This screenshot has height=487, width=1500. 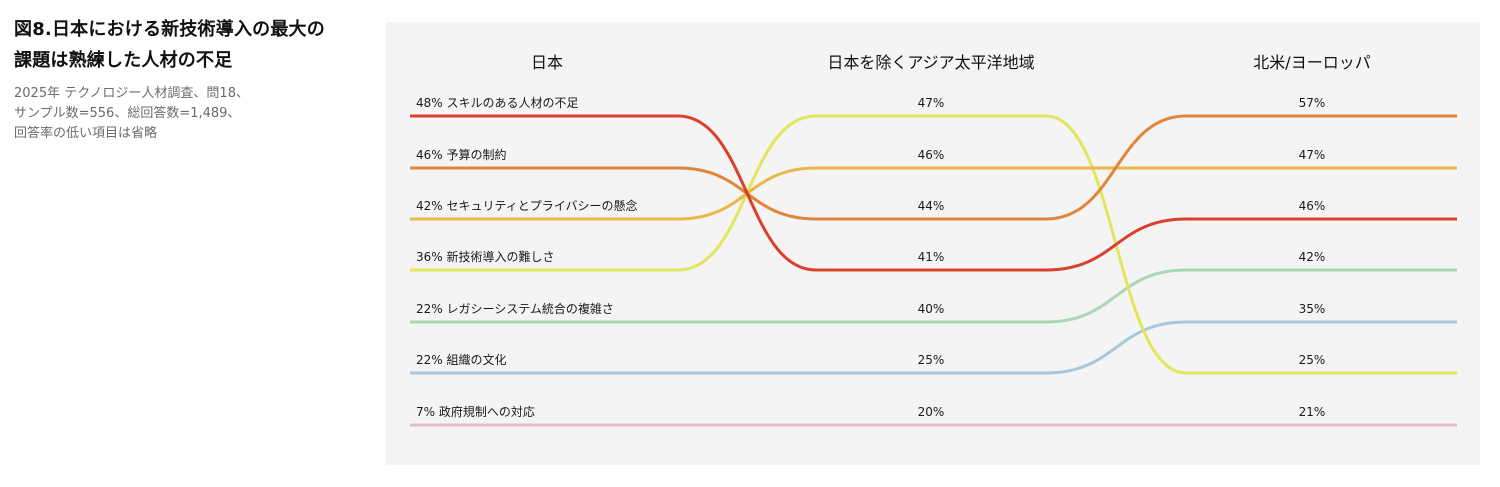 I want to click on data-label: 41%, so click(x=931, y=257).